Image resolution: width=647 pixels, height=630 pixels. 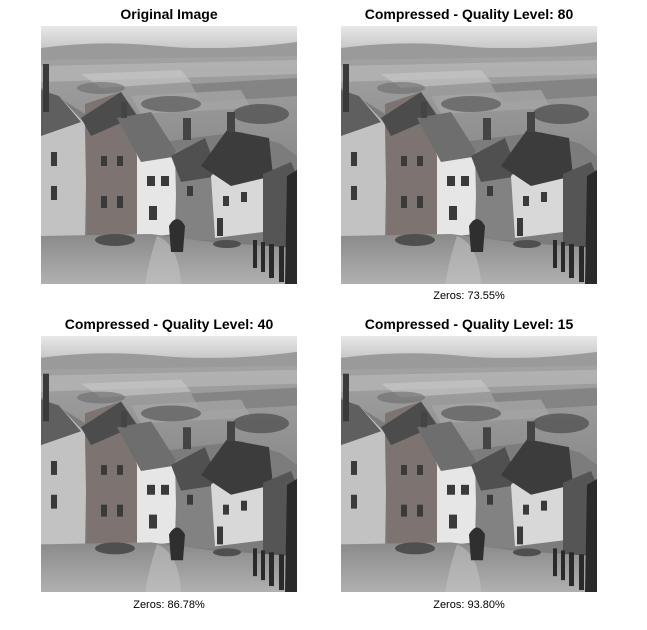 What do you see at coordinates (169, 605) in the screenshot?
I see `zeros-caption: Zeros: 86.78%` at bounding box center [169, 605].